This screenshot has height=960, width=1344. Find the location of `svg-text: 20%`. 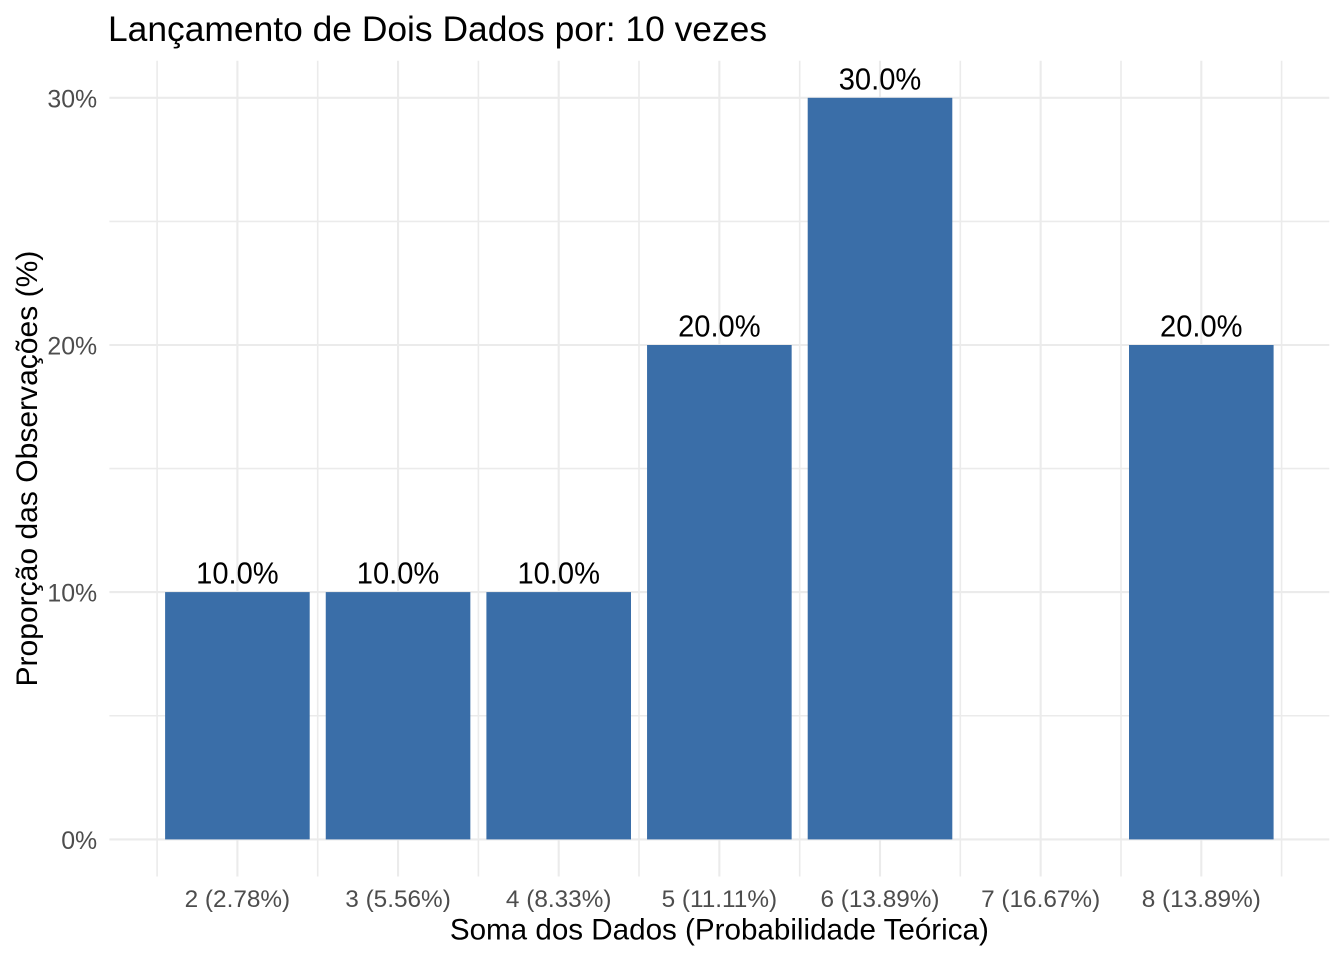

svg-text: 20% is located at coordinates (72, 347).